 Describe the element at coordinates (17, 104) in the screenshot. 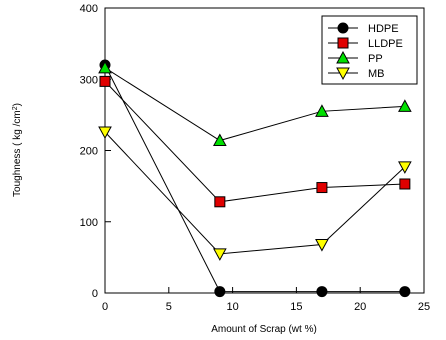

I see `y-axis-title-end: )` at that location.